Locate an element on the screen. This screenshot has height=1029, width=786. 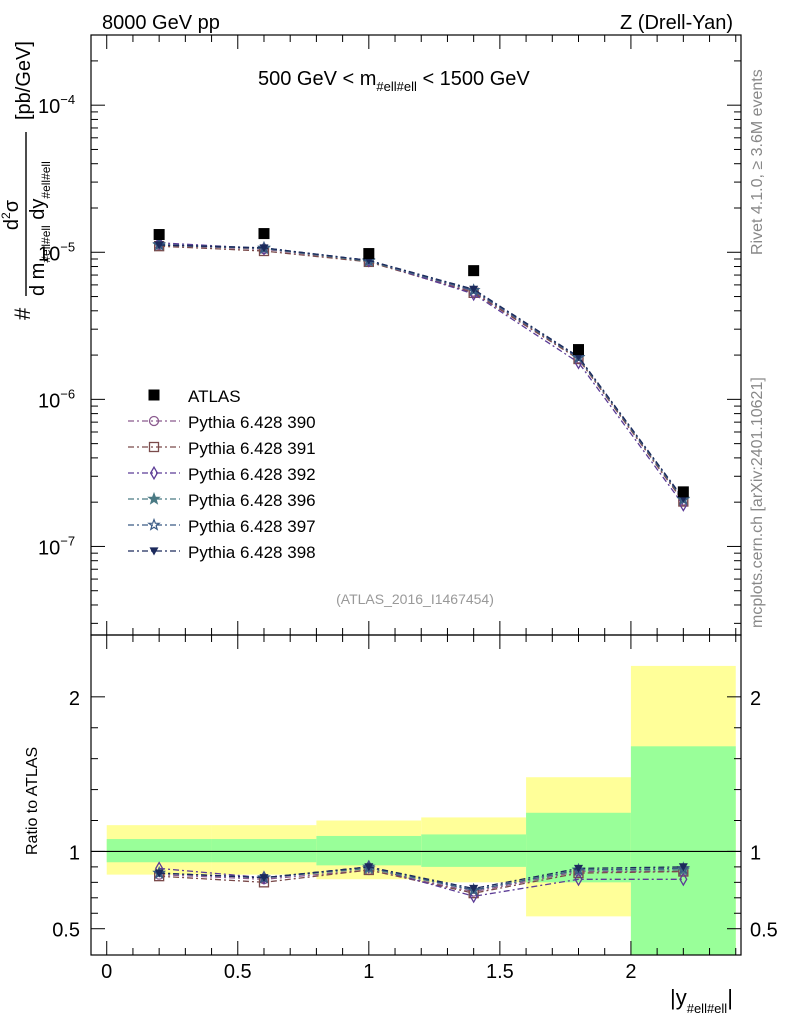
legend-entry-5: Pythia 6.428 397 is located at coordinates (222, 526).